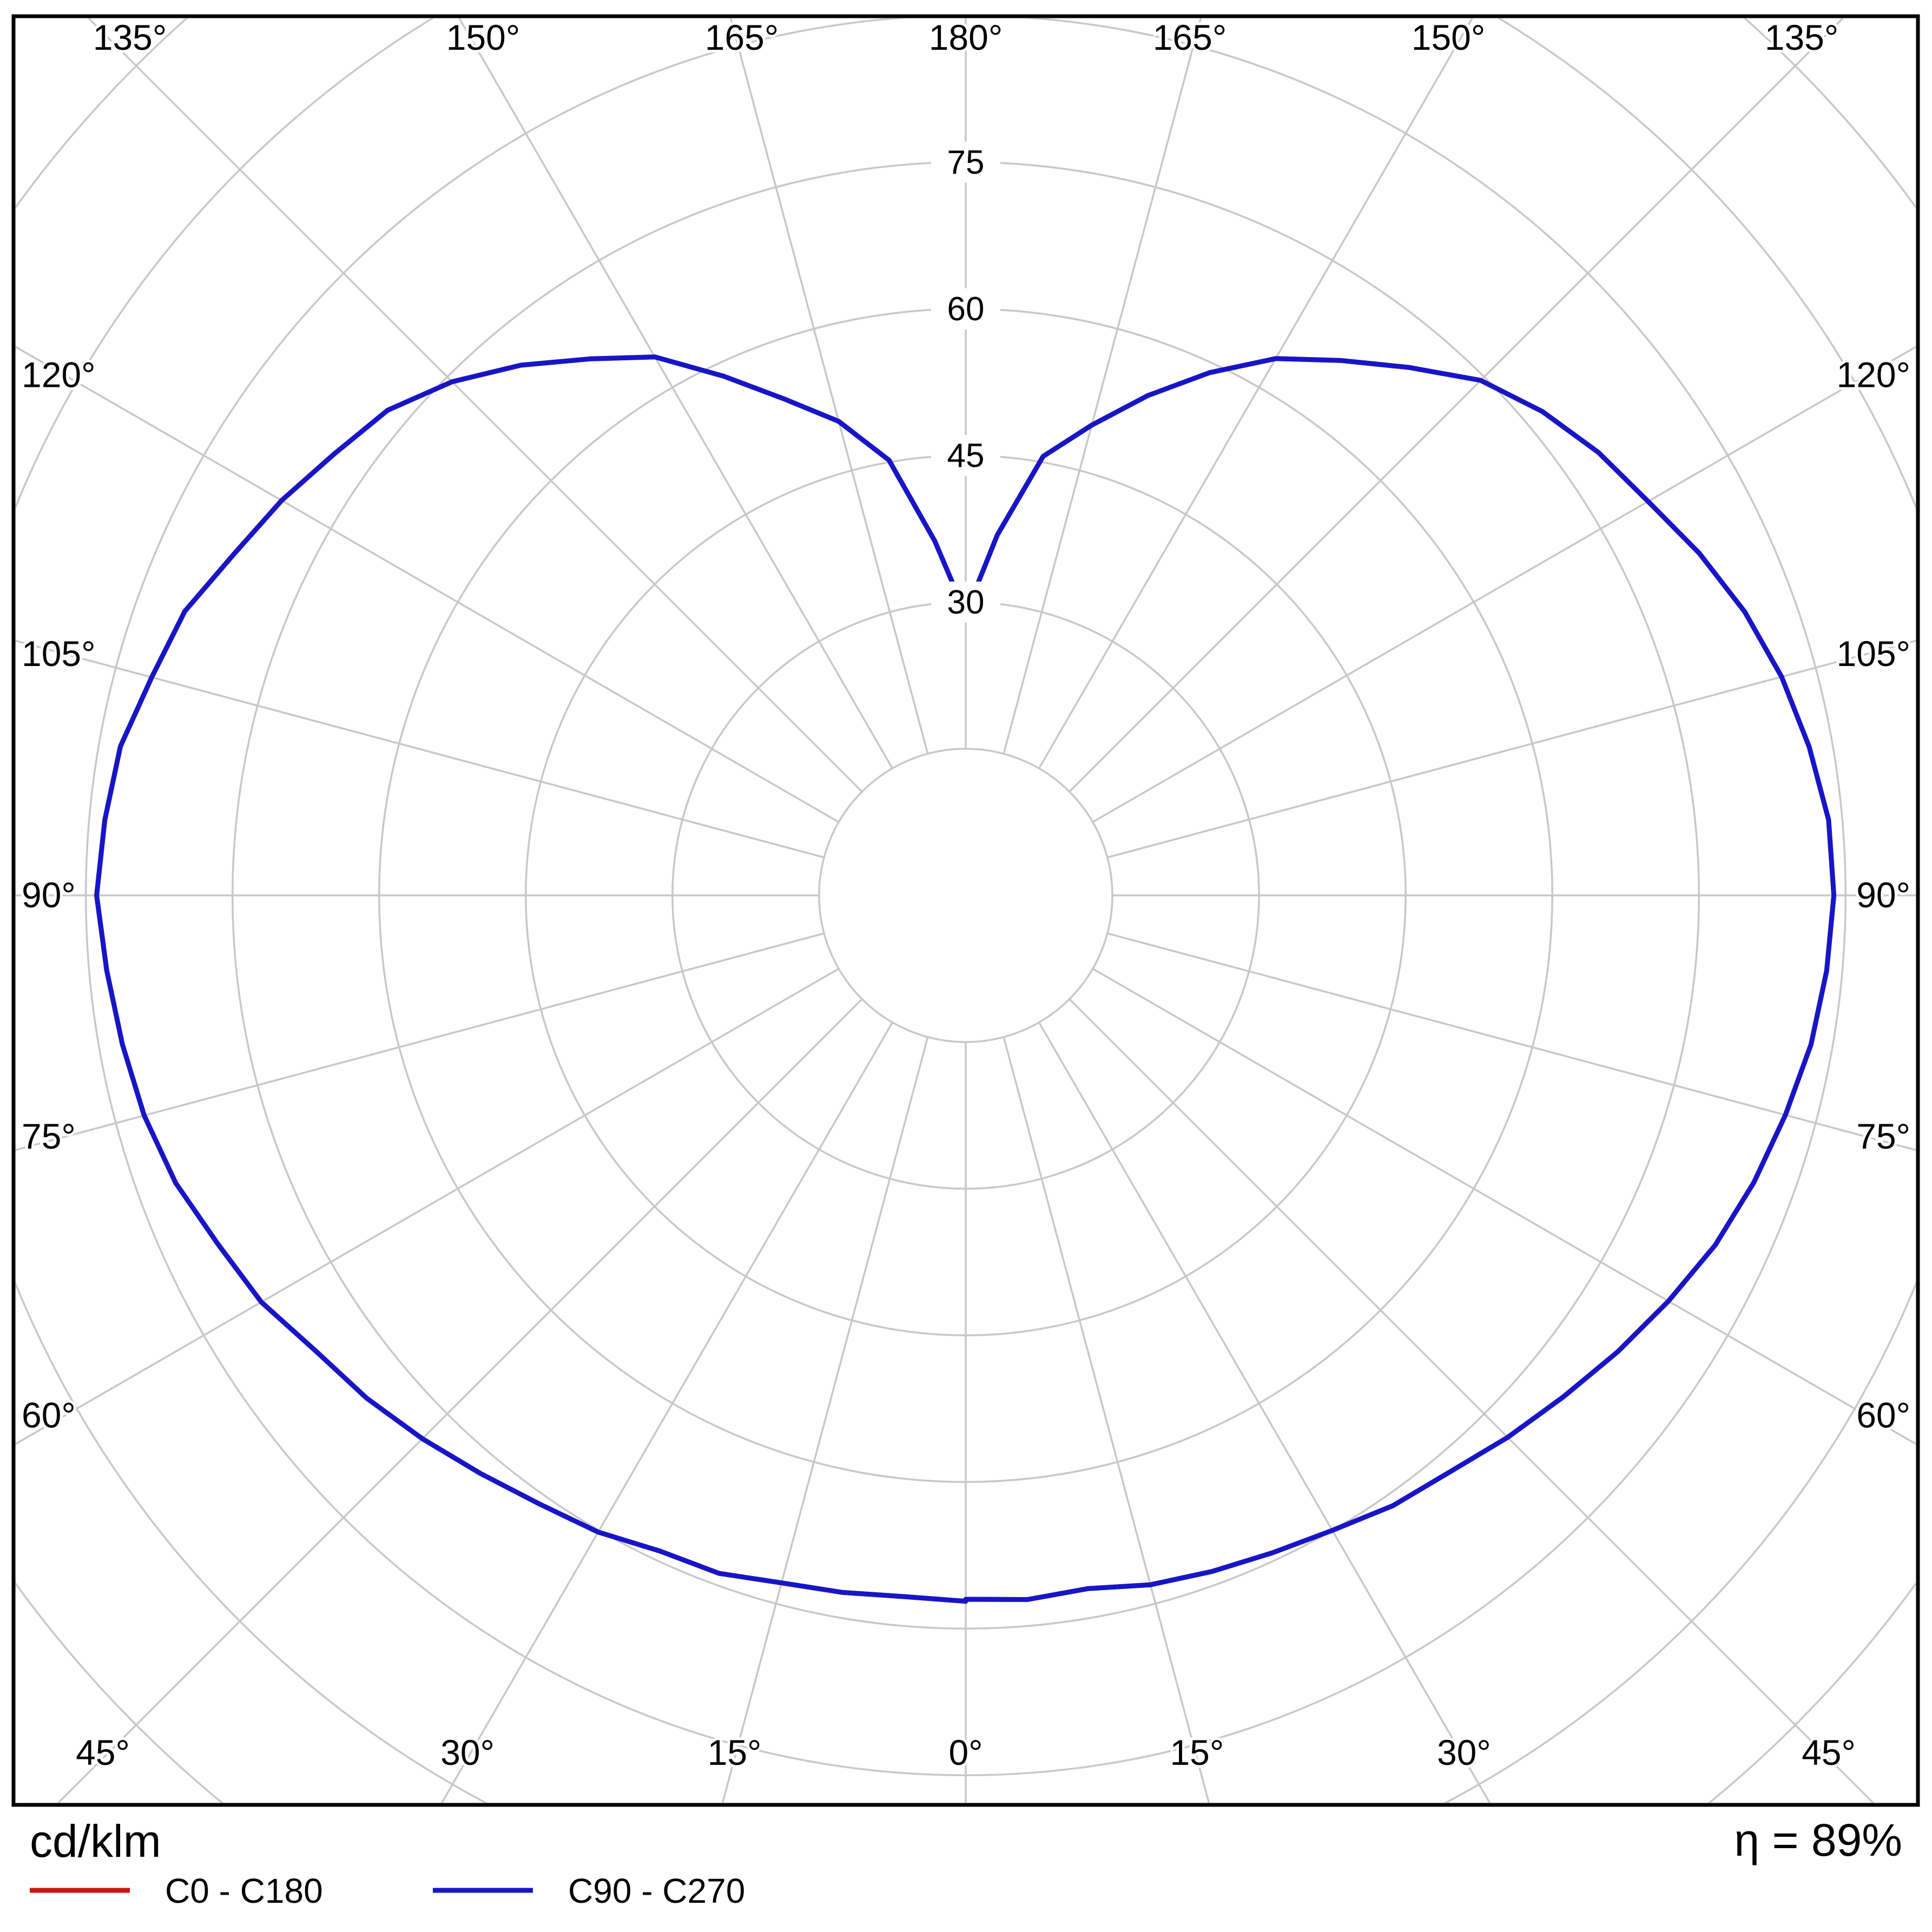  I want to click on radial-tick-label: 60, so click(966, 309).